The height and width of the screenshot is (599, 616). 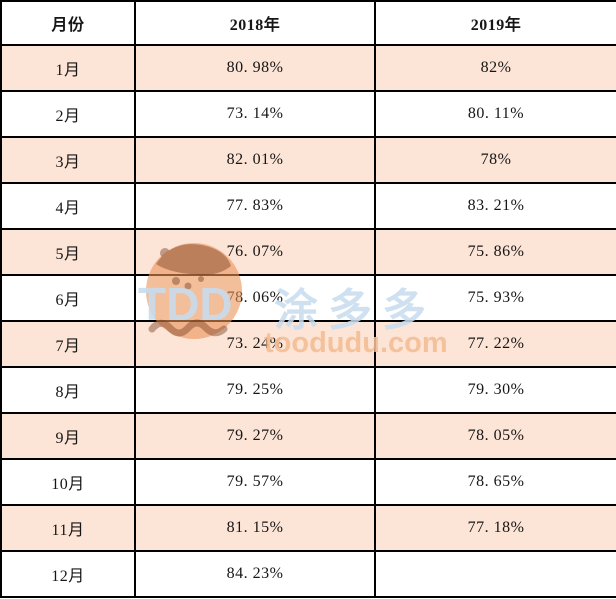 What do you see at coordinates (495, 160) in the screenshot?
I see `value-2019-cell: 78%` at bounding box center [495, 160].